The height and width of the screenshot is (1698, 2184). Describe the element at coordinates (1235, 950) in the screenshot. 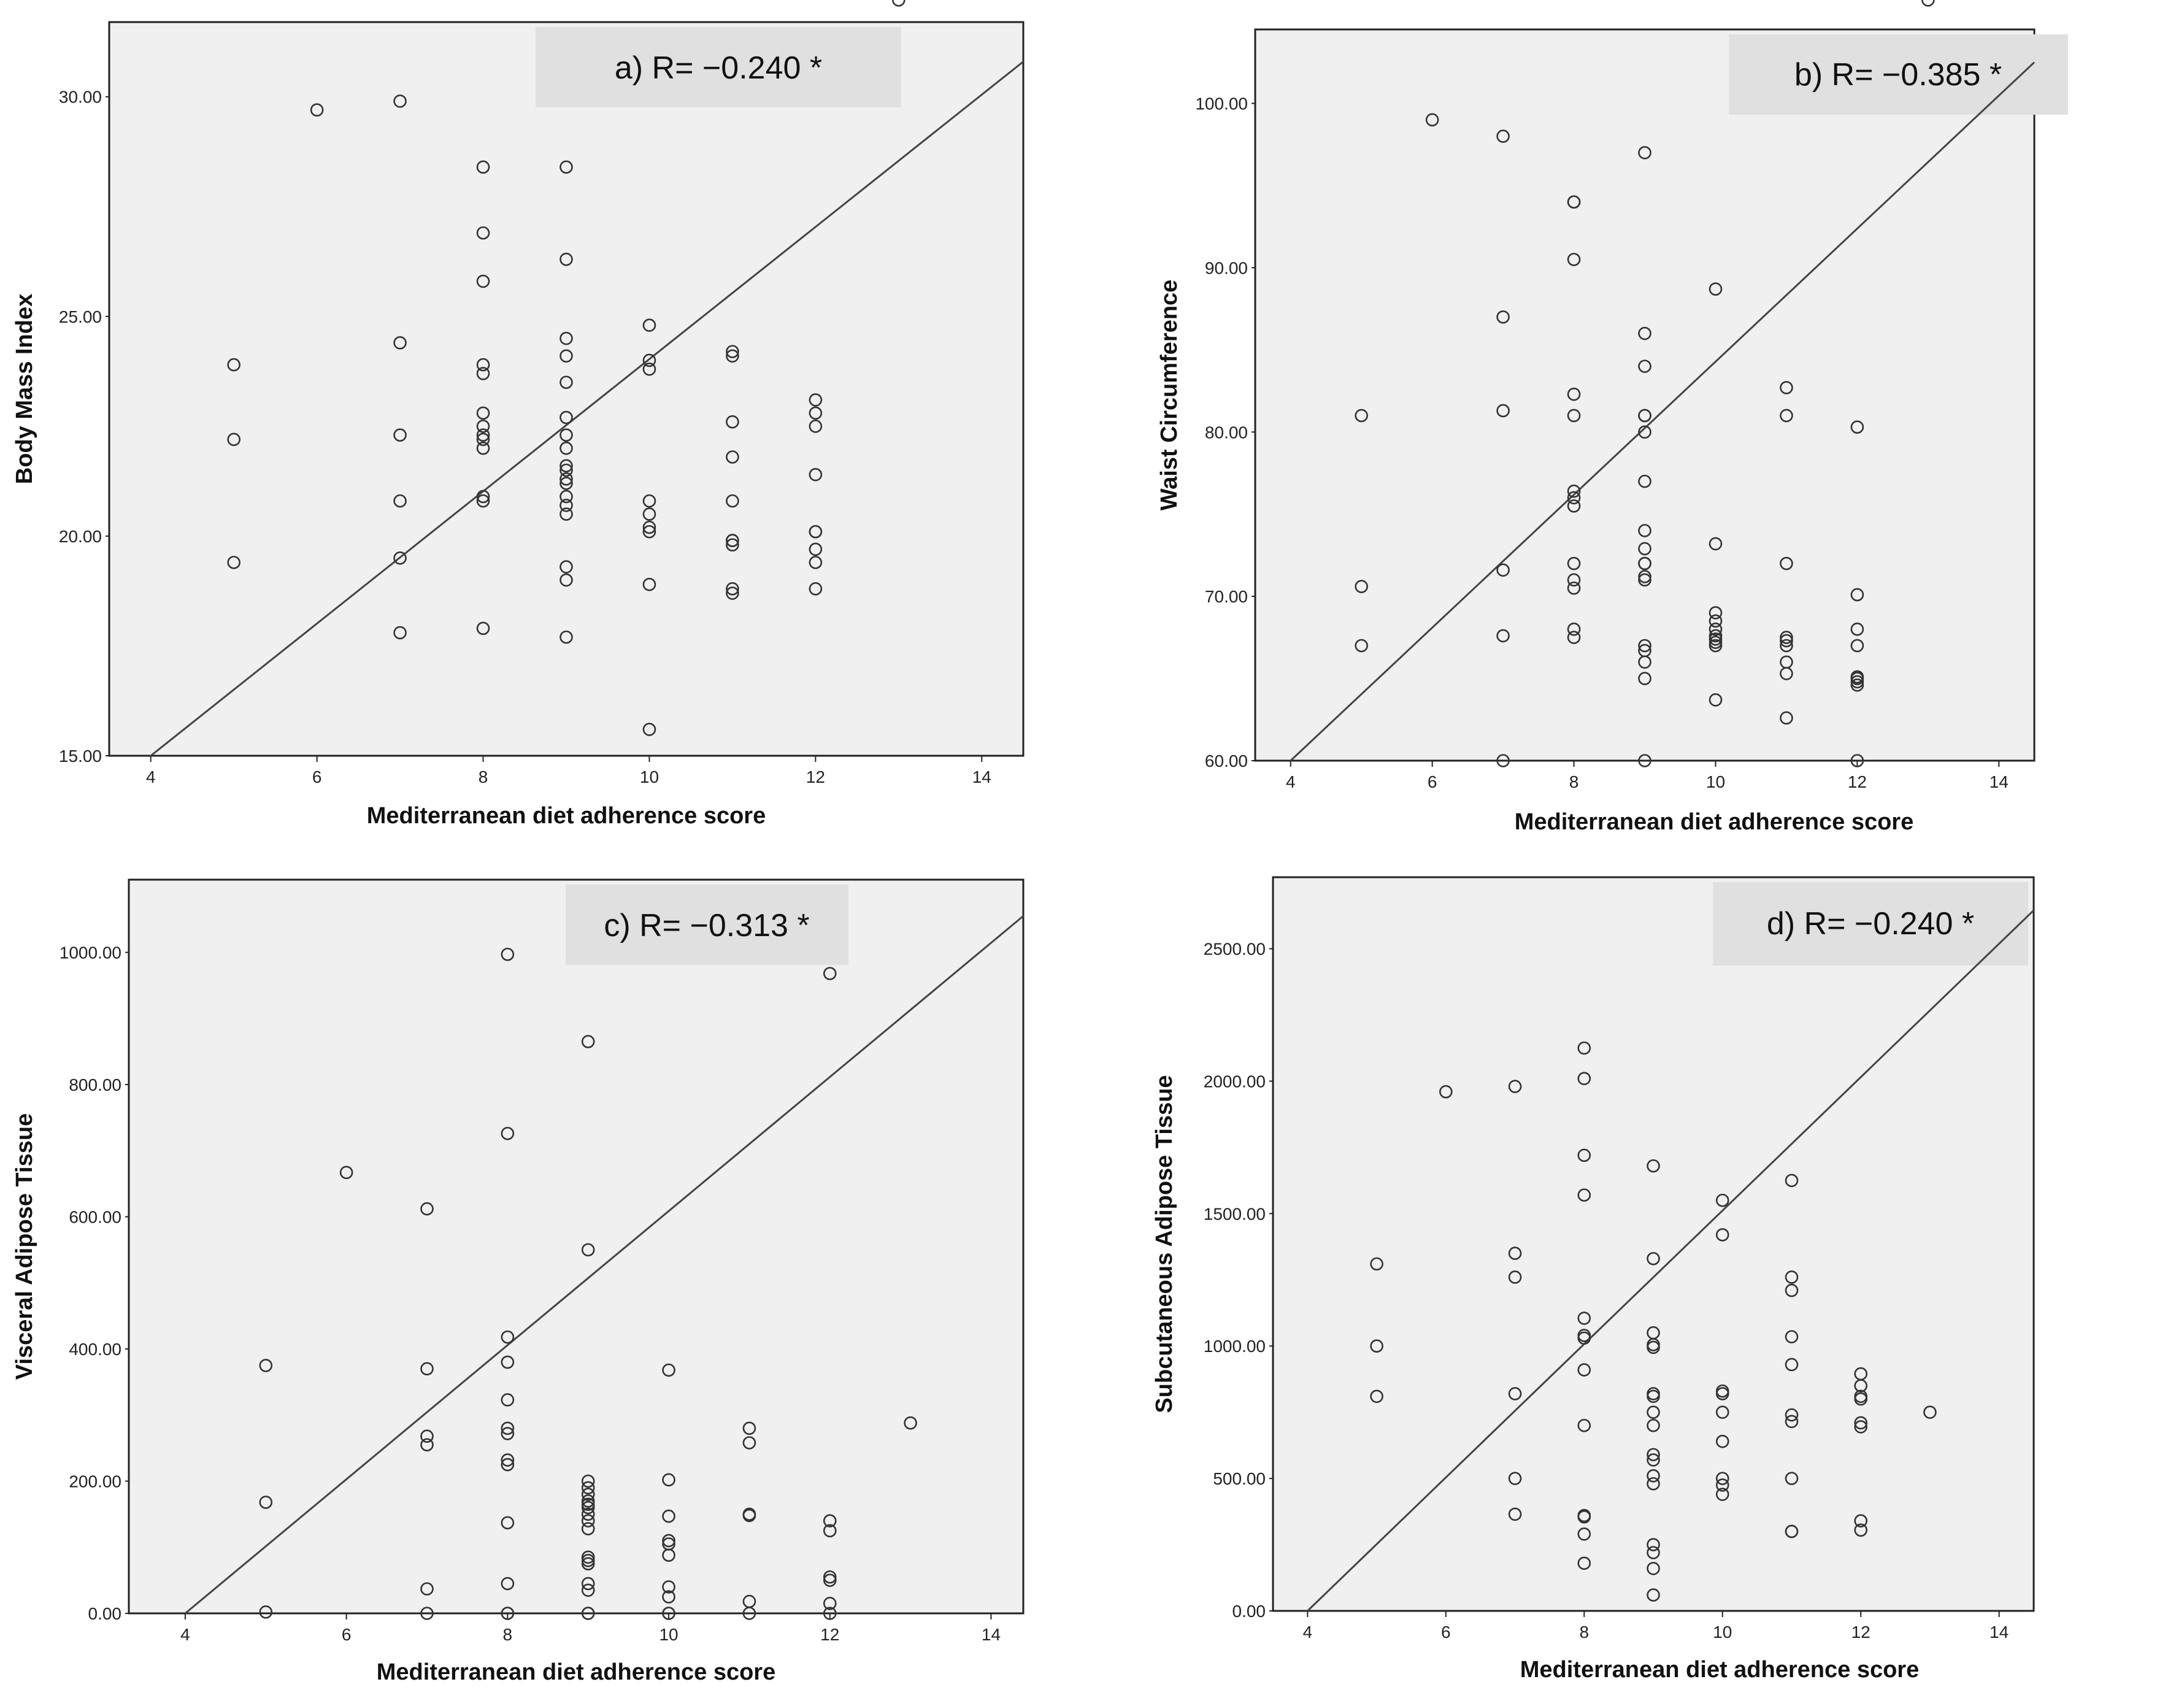

I see `y-tick-label: 2500.00` at that location.